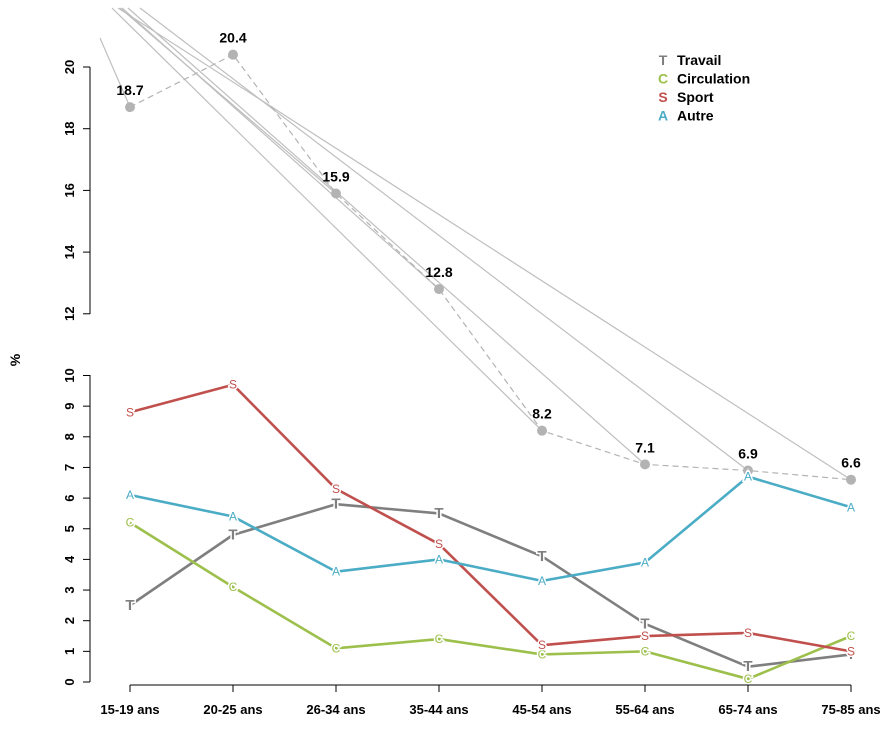 Image resolution: width=890 pixels, height=740 pixels. Describe the element at coordinates (542, 414) in the screenshot. I see `total-value-label: 8.2` at that location.